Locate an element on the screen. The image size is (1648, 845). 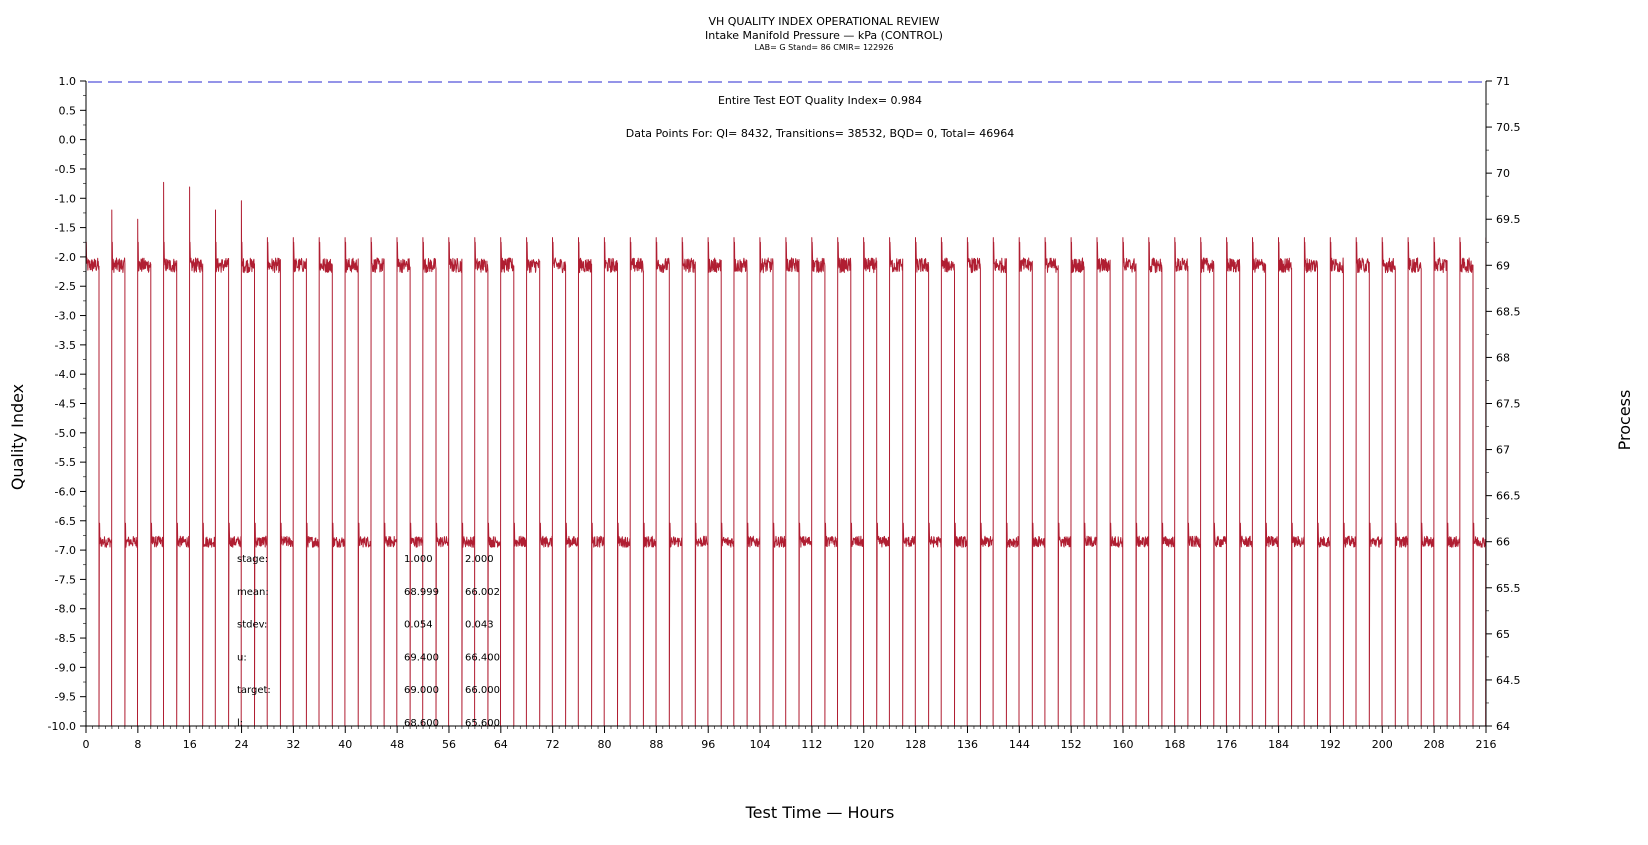
y-left-tick-label: -8.0 is located at coordinates (65, 609).